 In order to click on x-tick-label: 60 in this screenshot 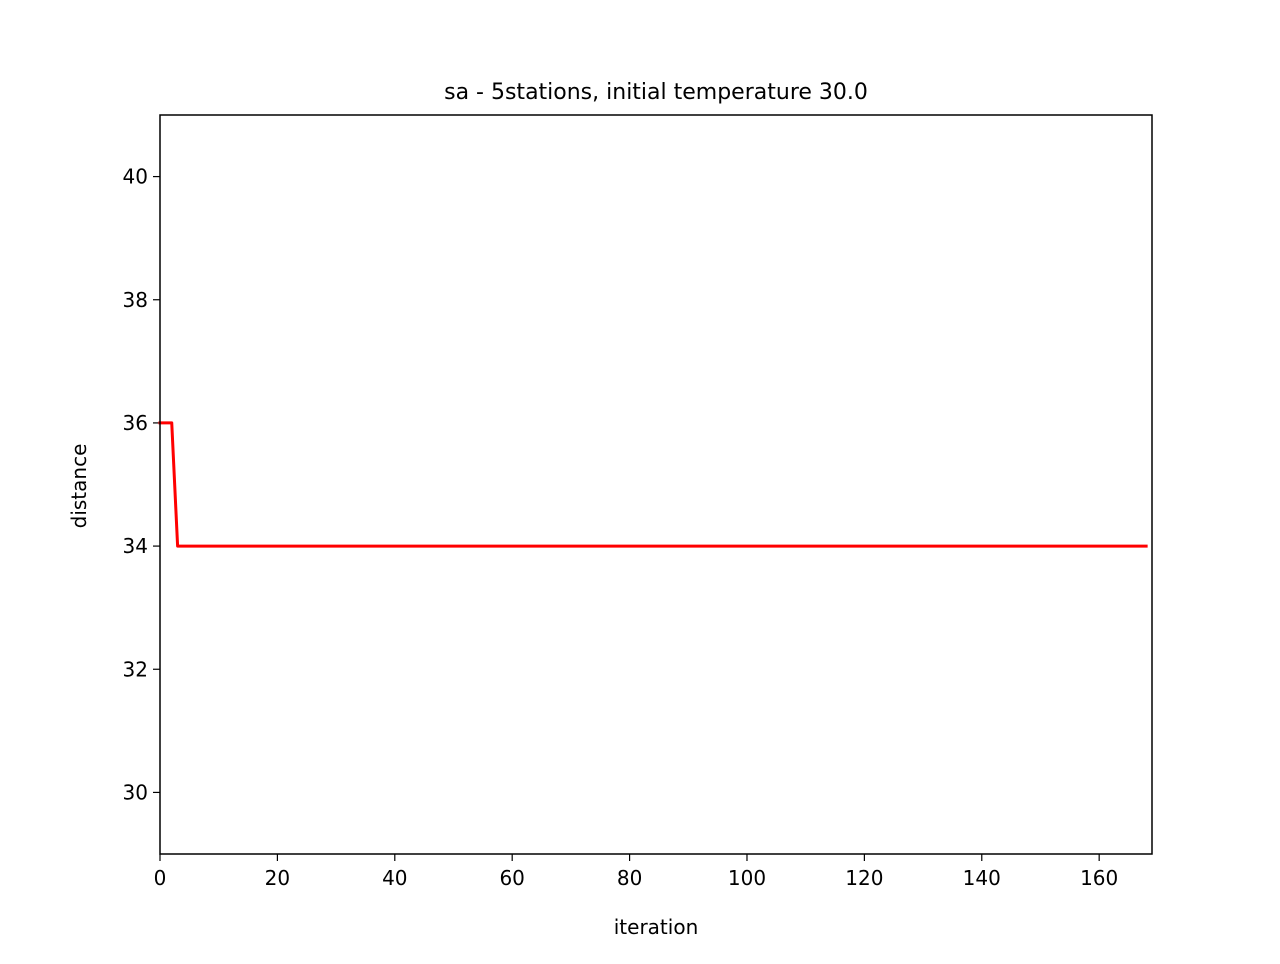, I will do `click(511, 878)`.